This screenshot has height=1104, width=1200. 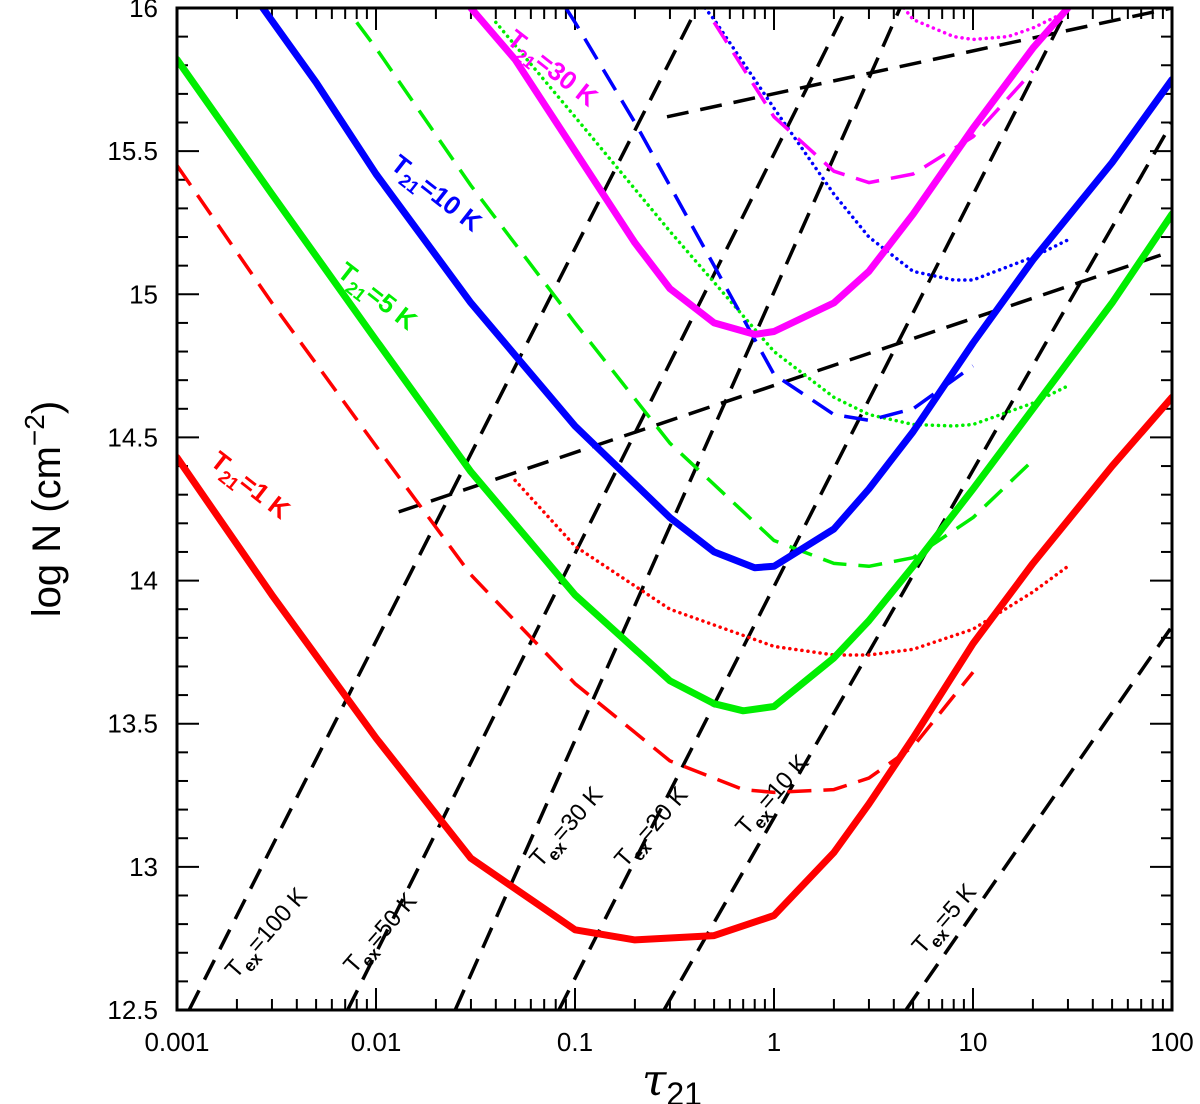 I want to click on curve-label: T21=10 K, so click(x=434, y=194).